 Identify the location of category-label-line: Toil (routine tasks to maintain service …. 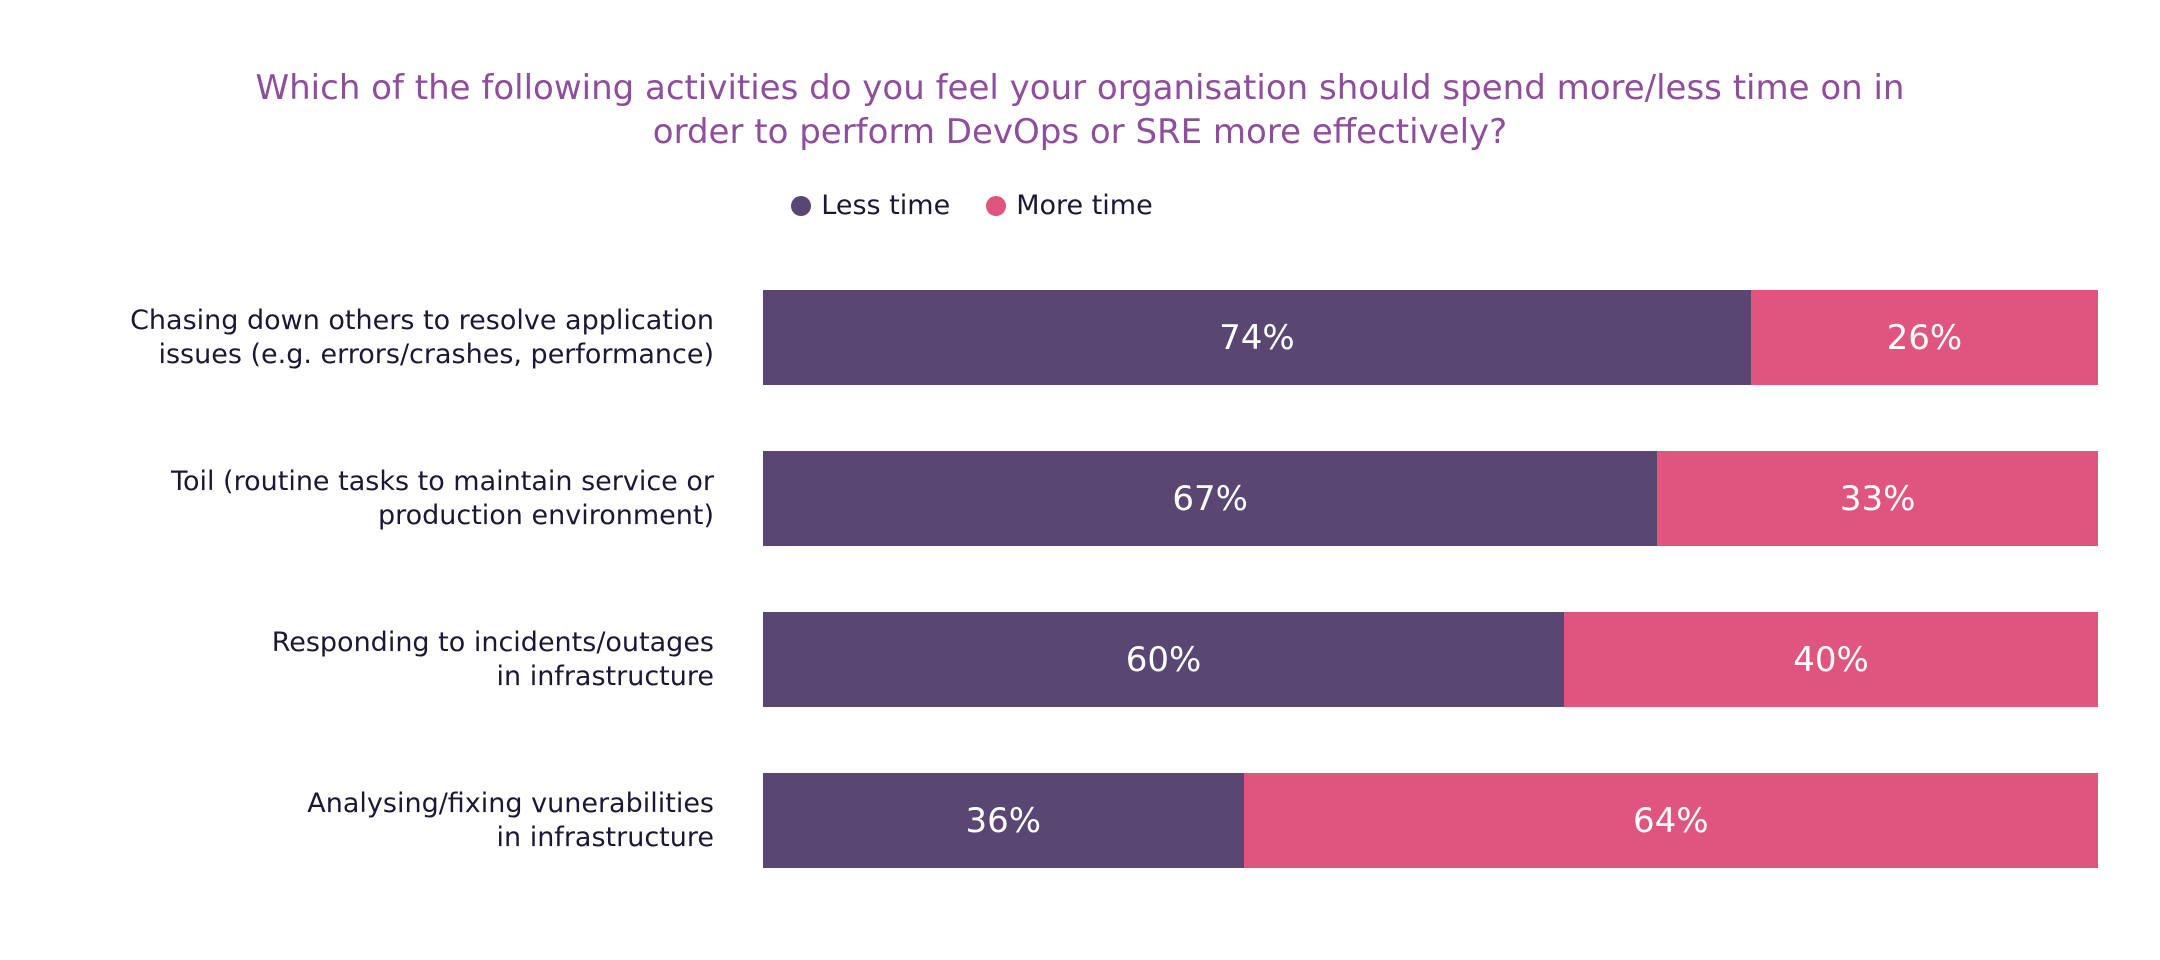
(442, 481).